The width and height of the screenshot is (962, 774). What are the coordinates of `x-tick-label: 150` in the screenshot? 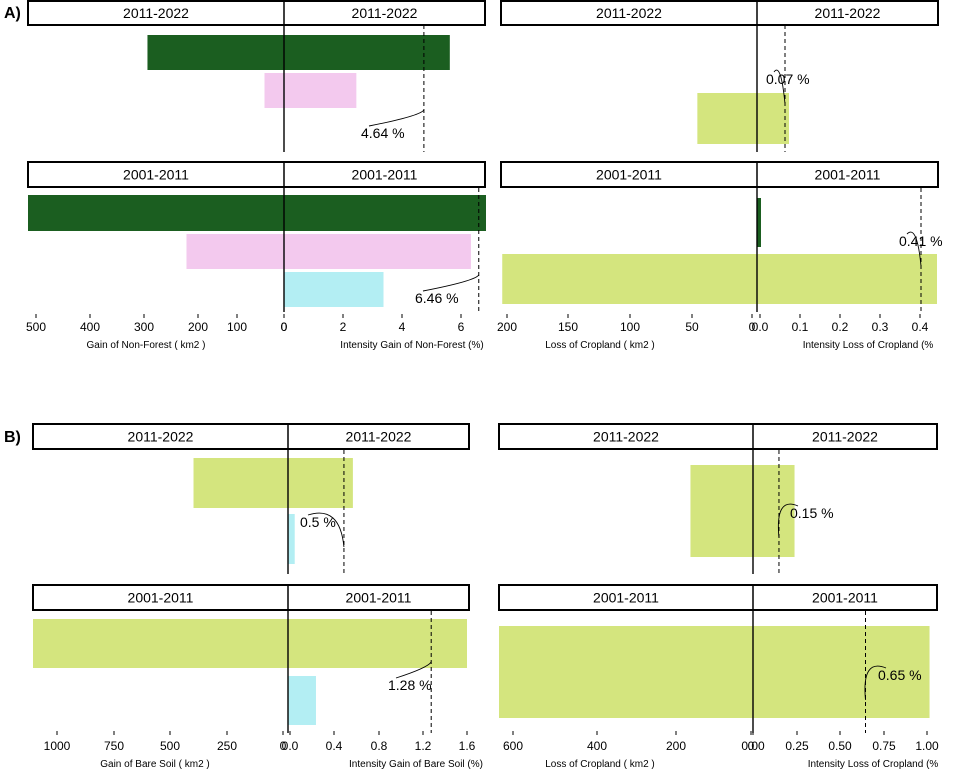 It's located at (568, 327).